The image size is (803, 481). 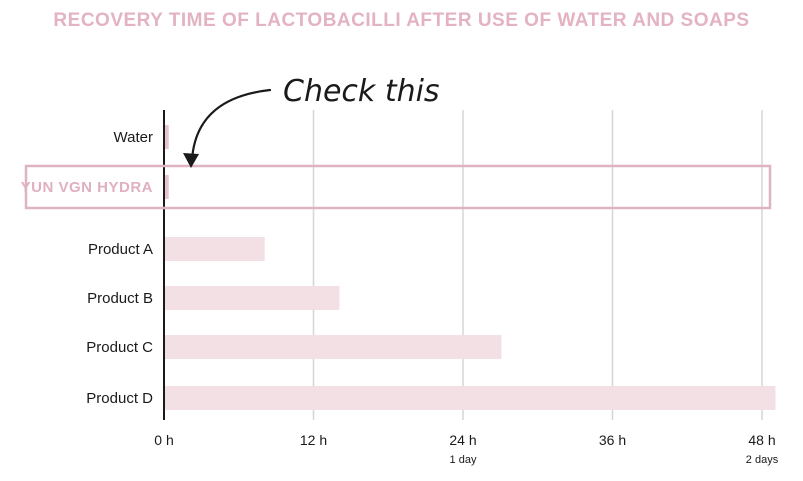 What do you see at coordinates (398, 187) in the screenshot?
I see `highlight-box` at bounding box center [398, 187].